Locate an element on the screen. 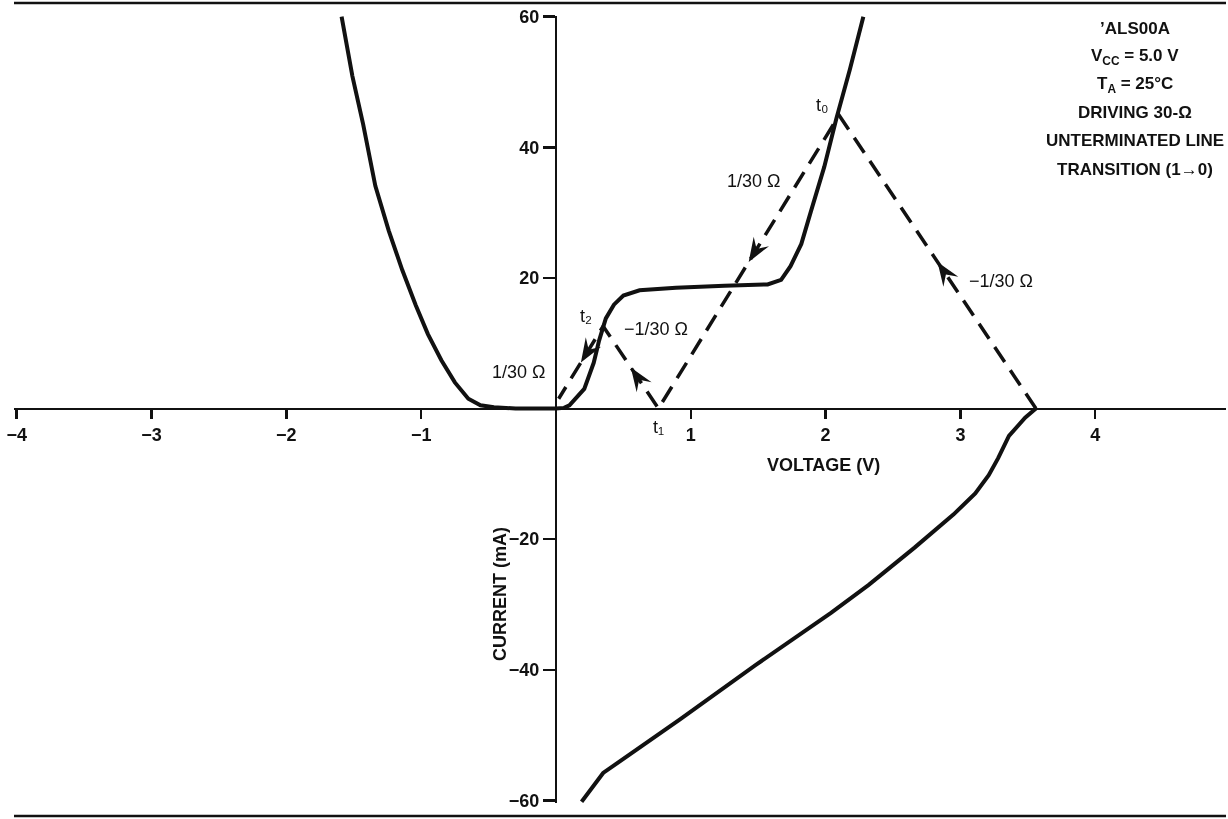 This screenshot has height=819, width=1228. x-tick-label: 2 is located at coordinates (825, 434).